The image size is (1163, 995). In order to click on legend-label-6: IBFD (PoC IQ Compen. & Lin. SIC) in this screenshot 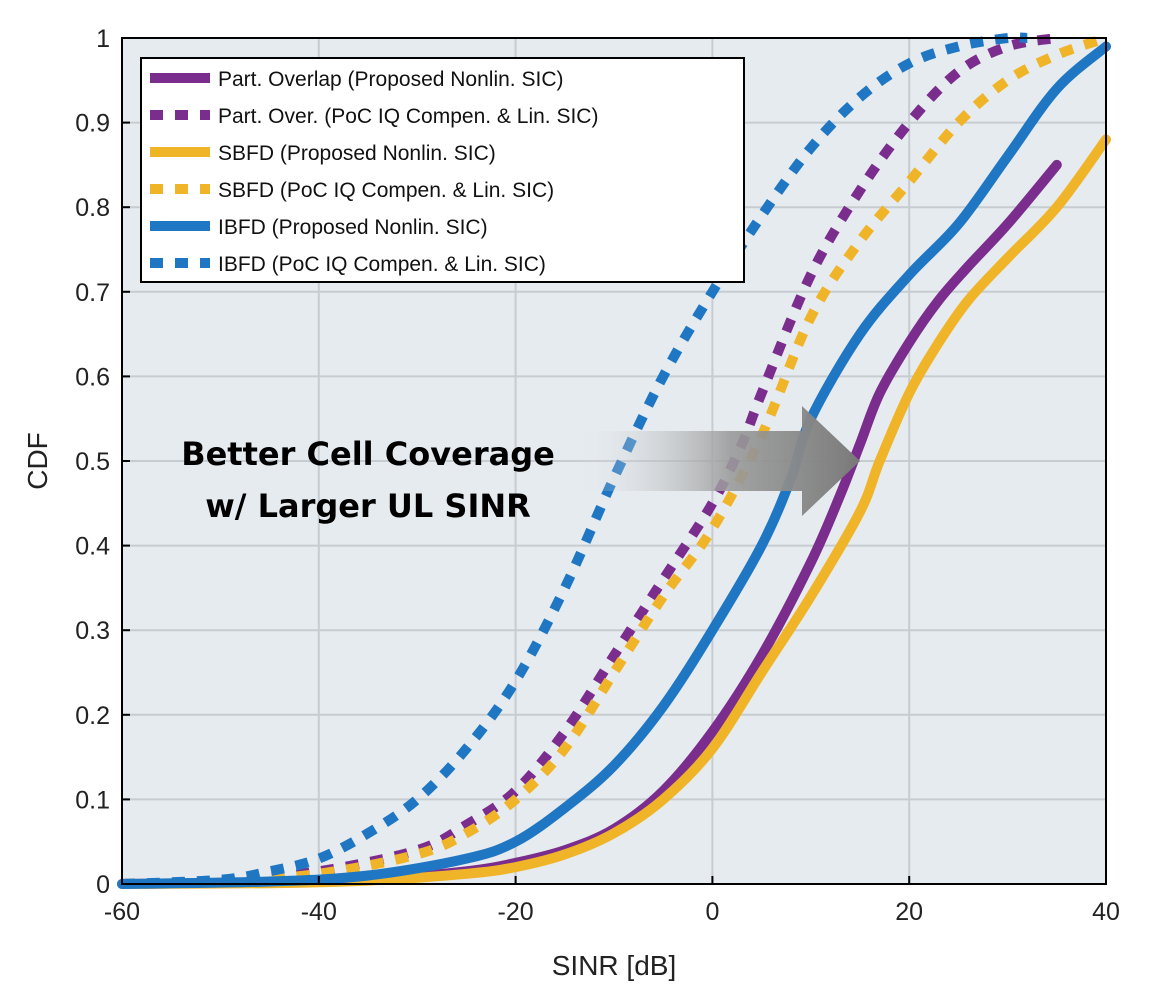, I will do `click(382, 264)`.